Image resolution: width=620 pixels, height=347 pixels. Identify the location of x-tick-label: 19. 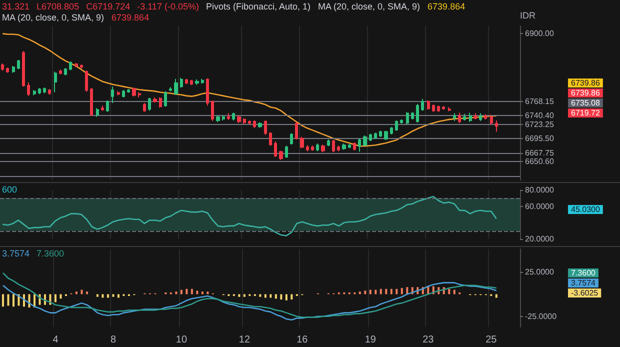
(370, 340).